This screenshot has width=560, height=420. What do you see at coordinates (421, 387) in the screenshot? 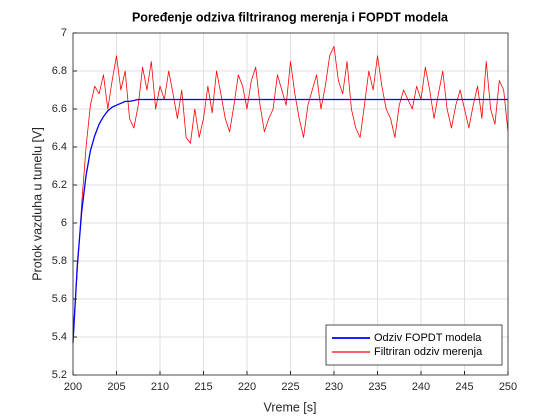
I see `x-tick-label: 240` at bounding box center [421, 387].